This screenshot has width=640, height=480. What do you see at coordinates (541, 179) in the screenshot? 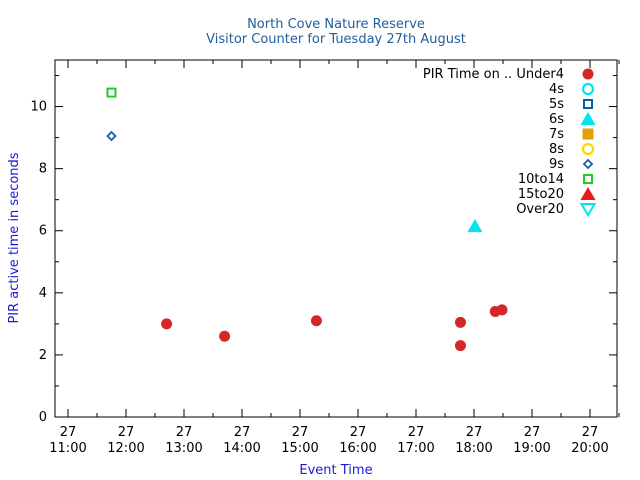
I see `legend-label: 10to14` at bounding box center [541, 179].